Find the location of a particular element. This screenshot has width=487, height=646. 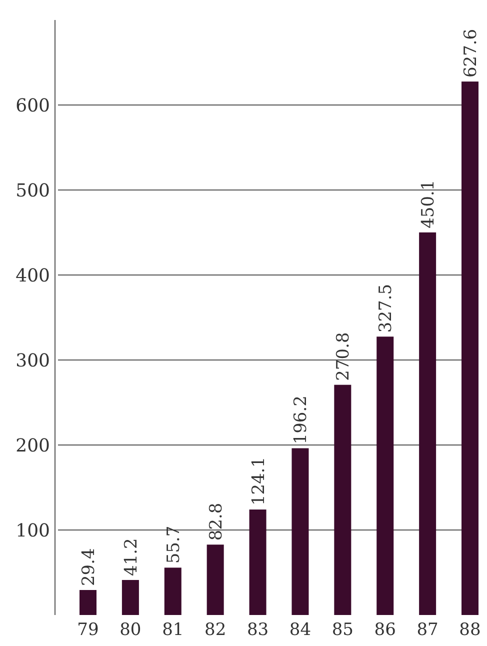

x-tick-label: 88 is located at coordinates (470, 630).